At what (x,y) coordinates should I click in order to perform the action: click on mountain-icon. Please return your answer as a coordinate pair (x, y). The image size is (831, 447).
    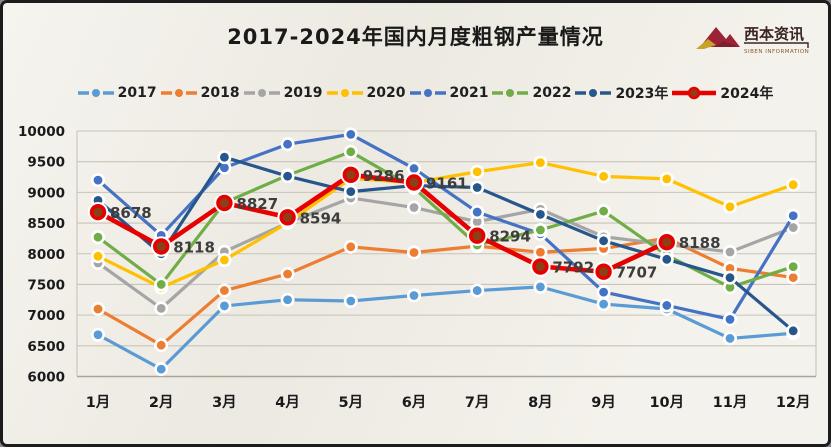
    Looking at the image, I should click on (718, 38).